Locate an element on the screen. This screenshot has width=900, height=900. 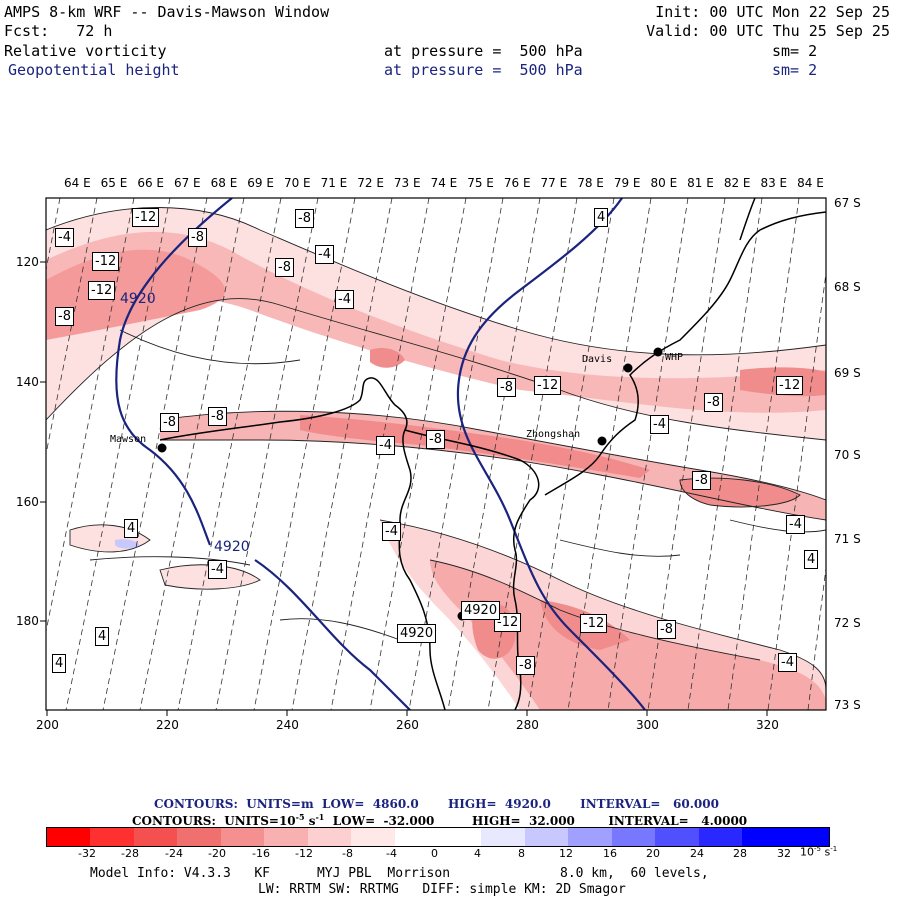
lon-label: 78 E is located at coordinates (590, 183).